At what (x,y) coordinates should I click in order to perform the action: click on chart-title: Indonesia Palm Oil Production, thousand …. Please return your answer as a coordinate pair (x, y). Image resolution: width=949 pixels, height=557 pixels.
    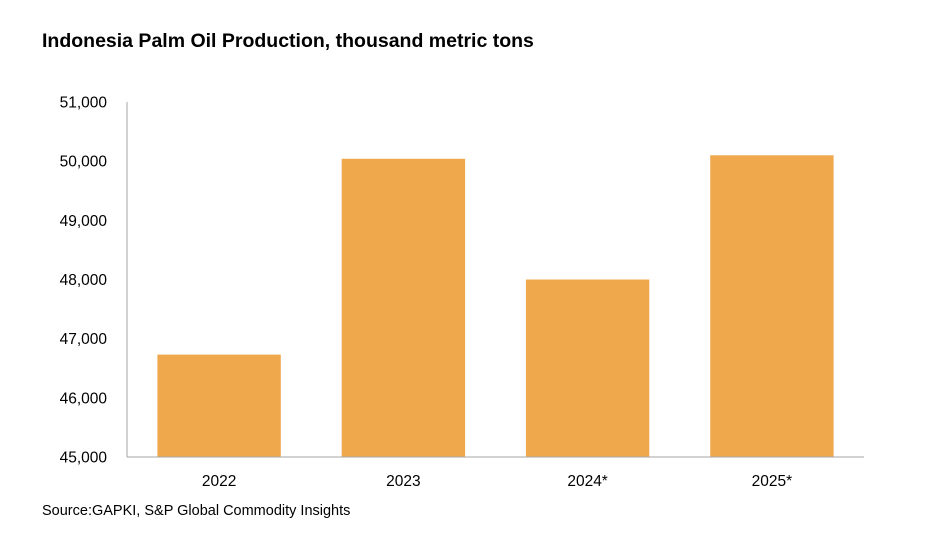
    Looking at the image, I should click on (288, 41).